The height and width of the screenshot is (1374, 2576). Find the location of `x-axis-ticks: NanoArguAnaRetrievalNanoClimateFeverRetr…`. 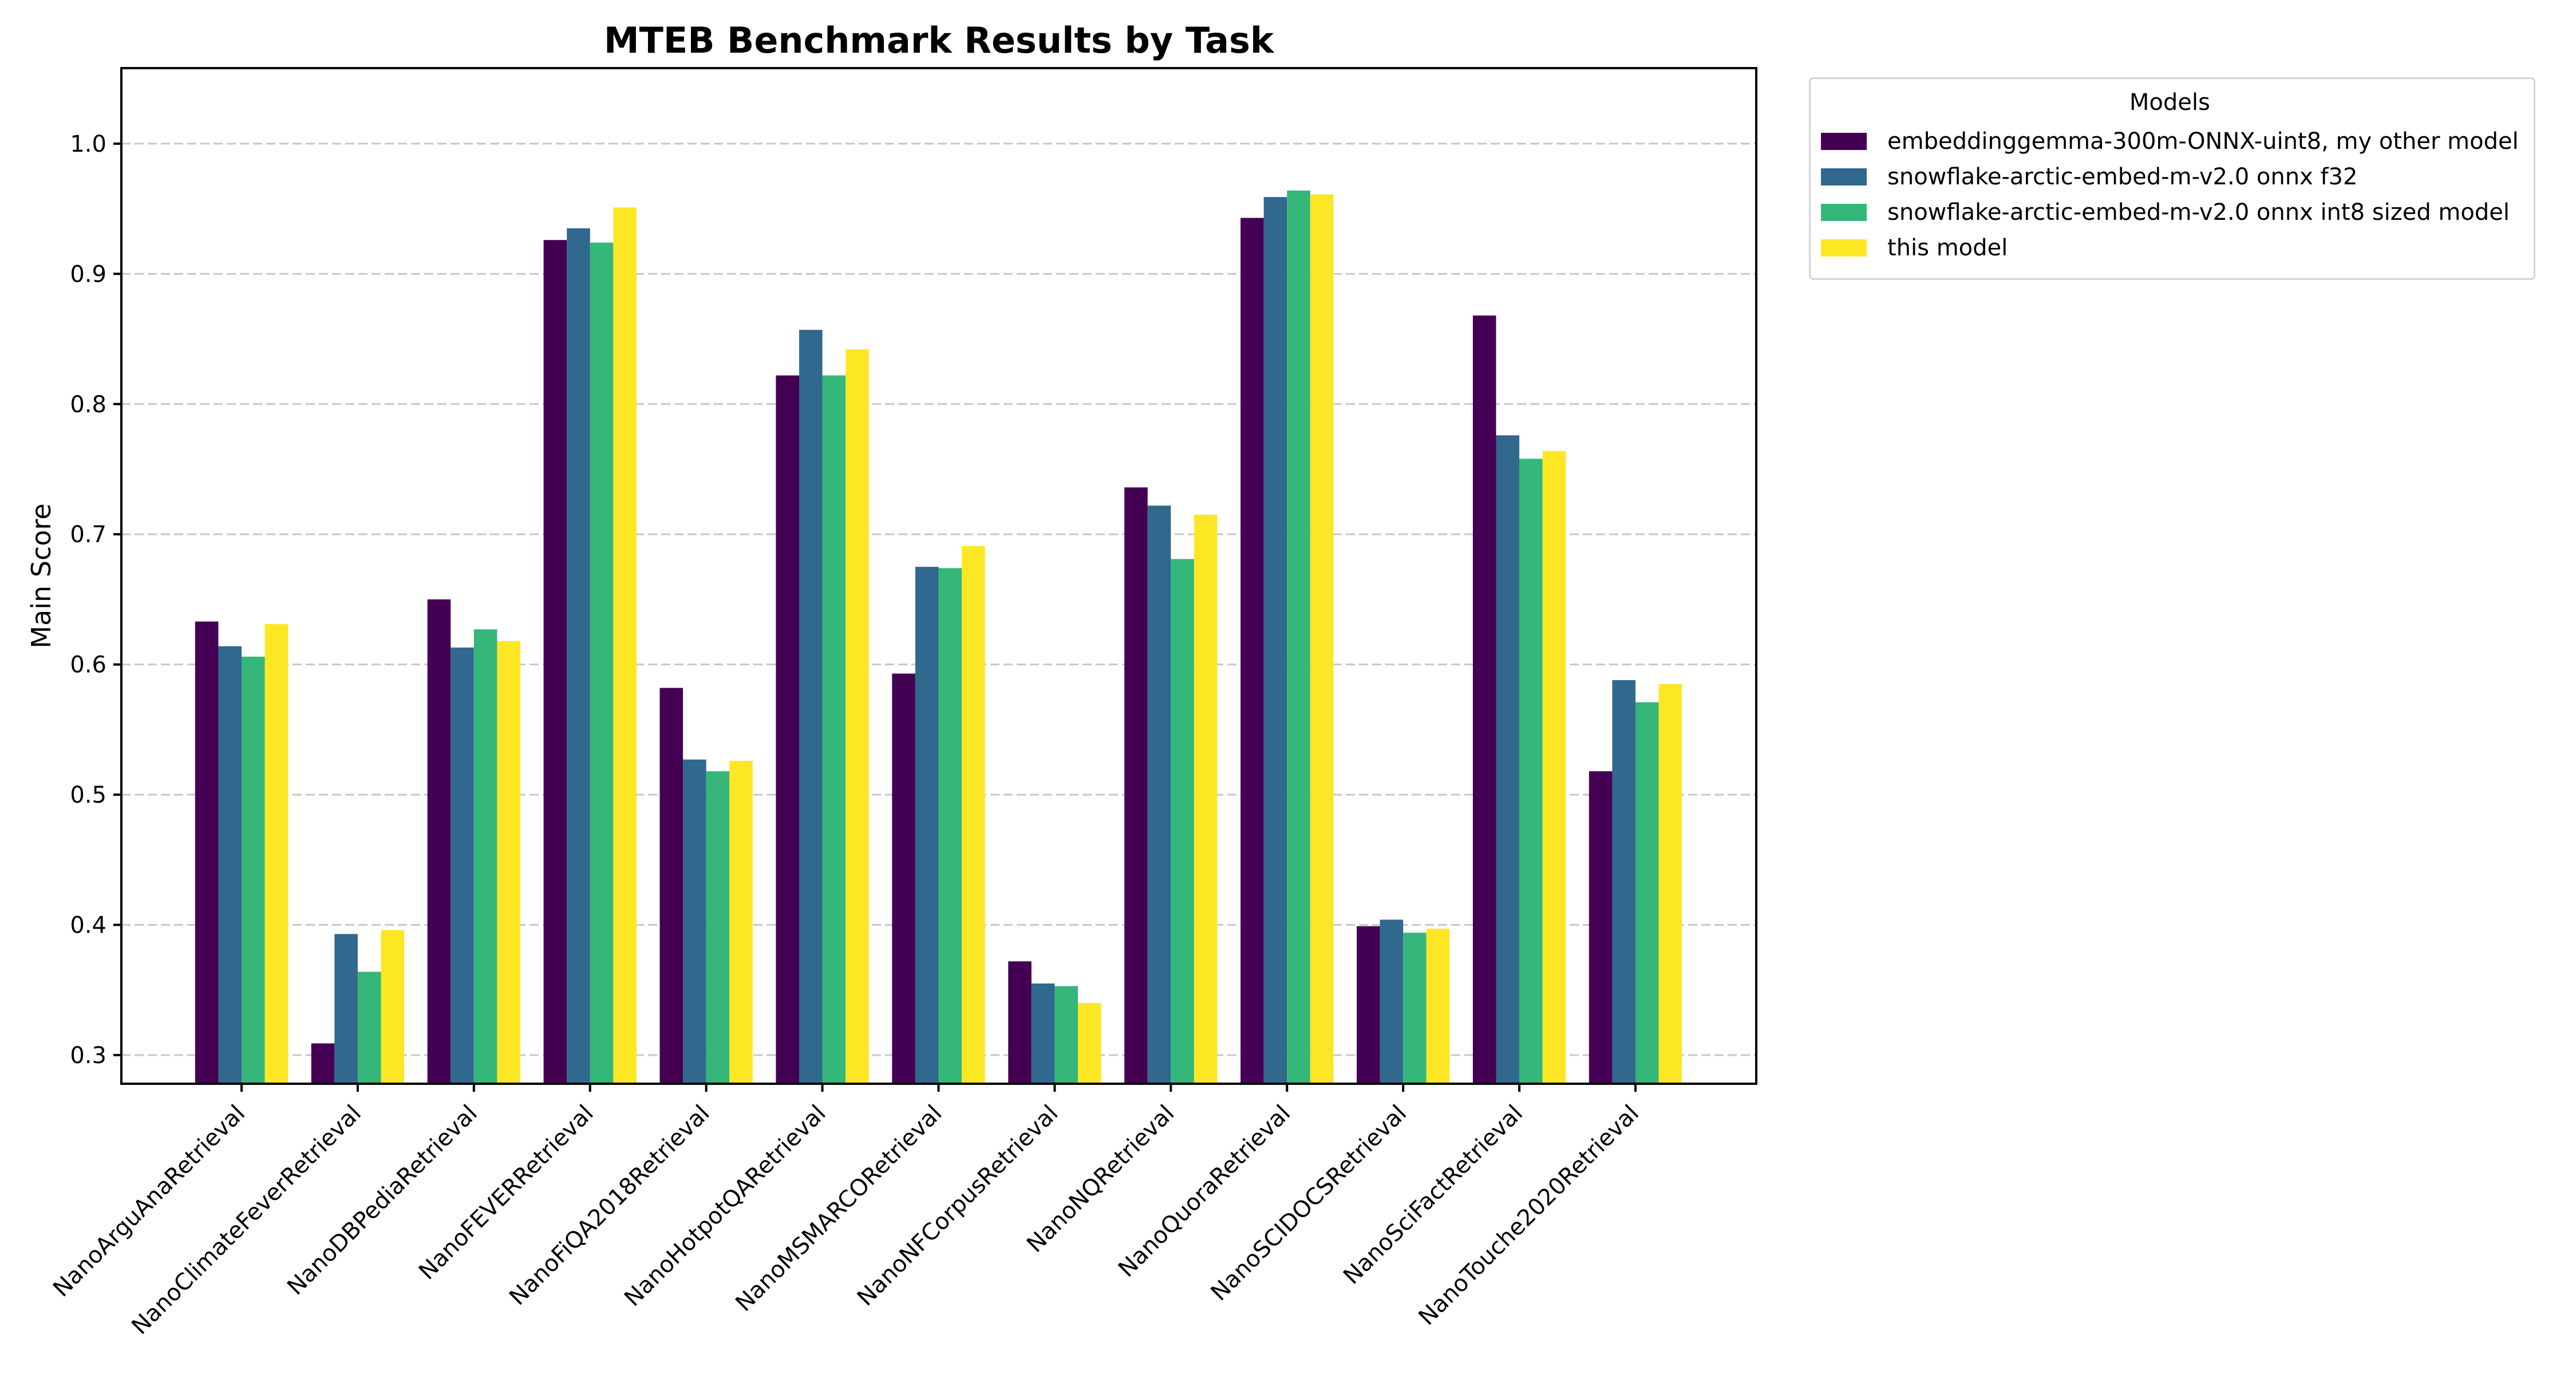

x-axis-ticks: NanoArguAnaRetrievalNanoClimateFeverRetr… is located at coordinates (846, 1212).